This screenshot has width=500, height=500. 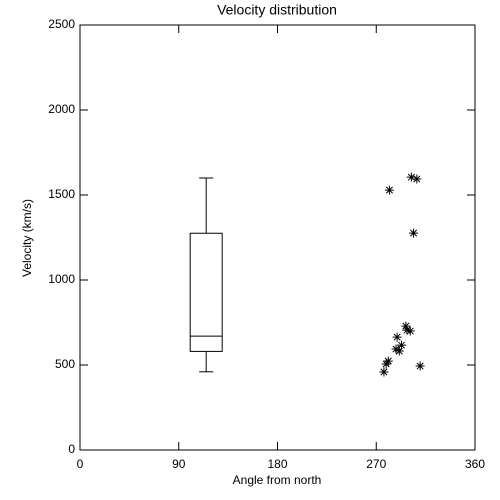 What do you see at coordinates (65, 364) in the screenshot?
I see `y-tick-label: 500` at bounding box center [65, 364].